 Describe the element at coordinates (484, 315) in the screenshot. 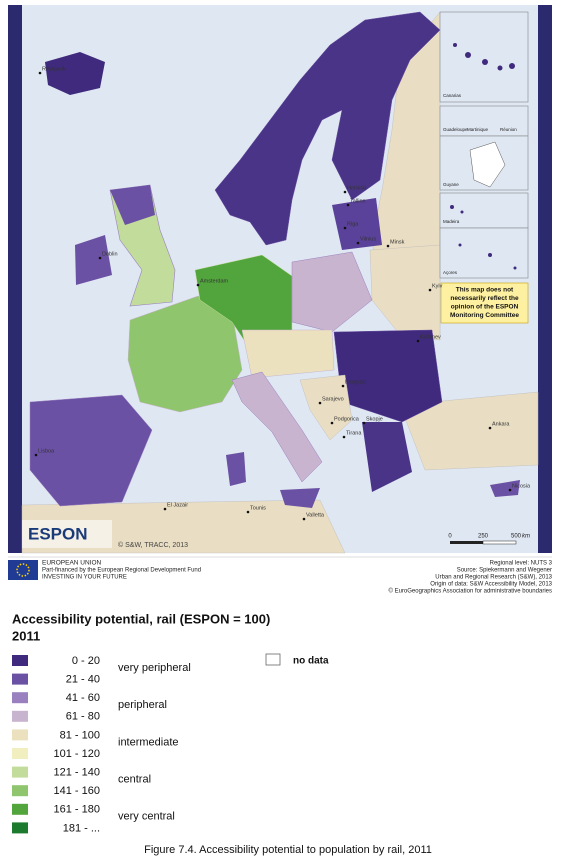

I see `note-line: Monitoring Committee` at that location.